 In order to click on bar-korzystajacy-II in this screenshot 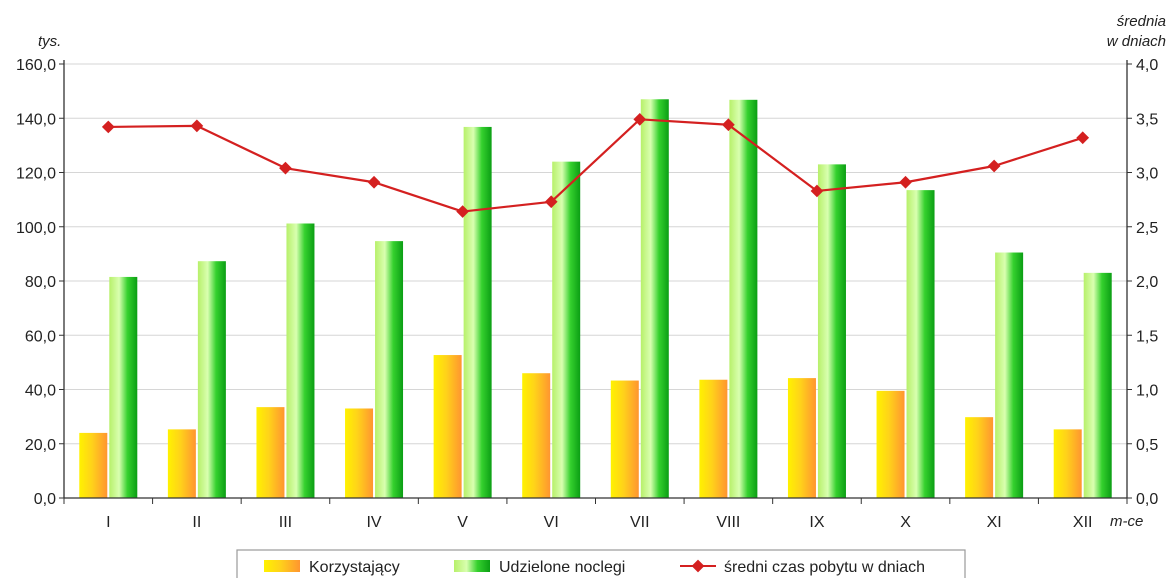, I will do `click(181, 463)`.